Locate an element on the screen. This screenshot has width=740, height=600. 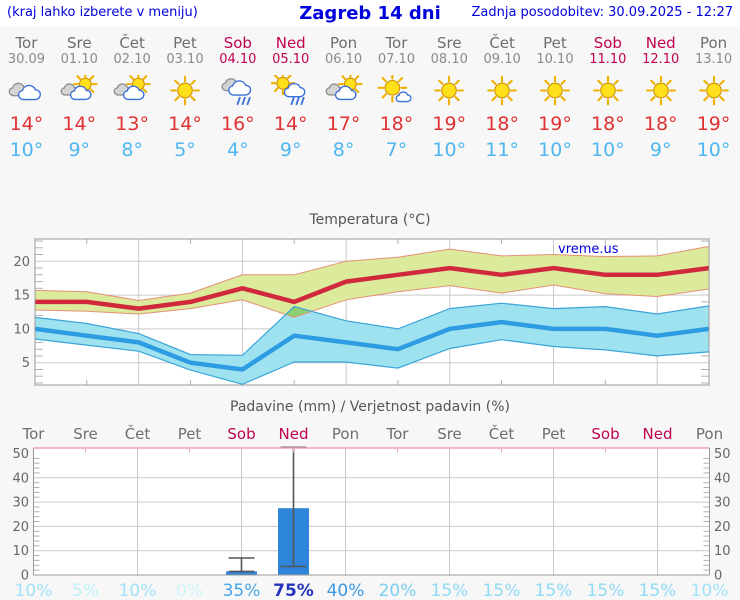
precip-y-tick-label-left: 50 is located at coordinates (20, 454).